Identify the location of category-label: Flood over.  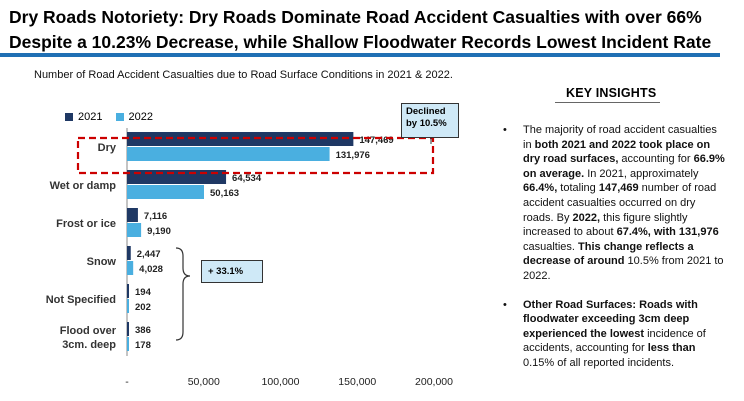
(88, 331).